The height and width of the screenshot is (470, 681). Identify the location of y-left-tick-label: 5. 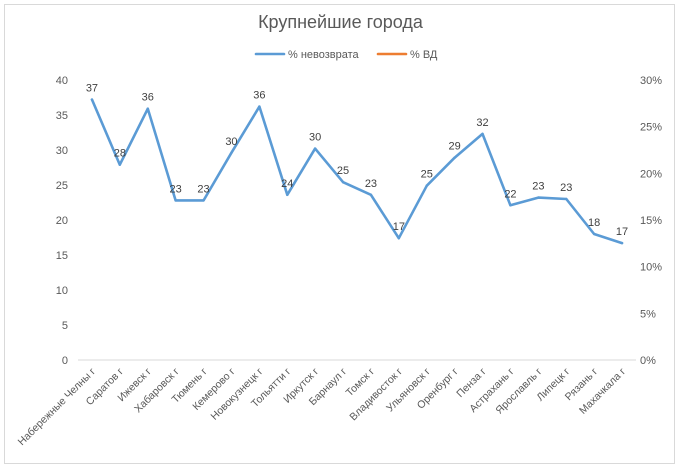
(65, 326).